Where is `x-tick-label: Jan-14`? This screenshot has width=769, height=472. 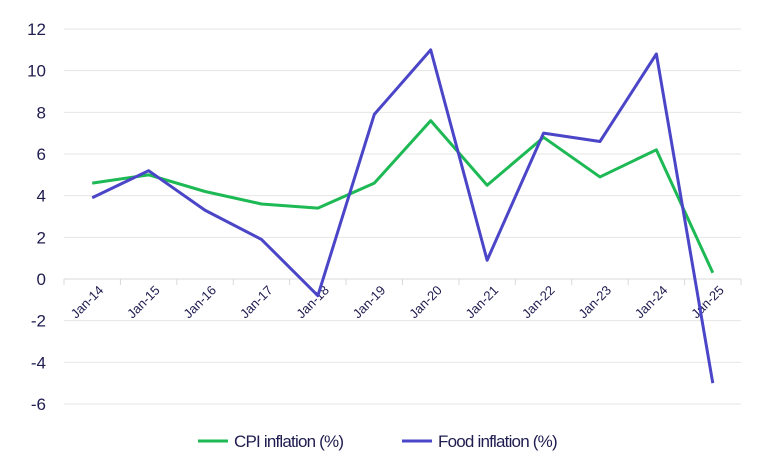 x-tick-label: Jan-14 is located at coordinates (87, 302).